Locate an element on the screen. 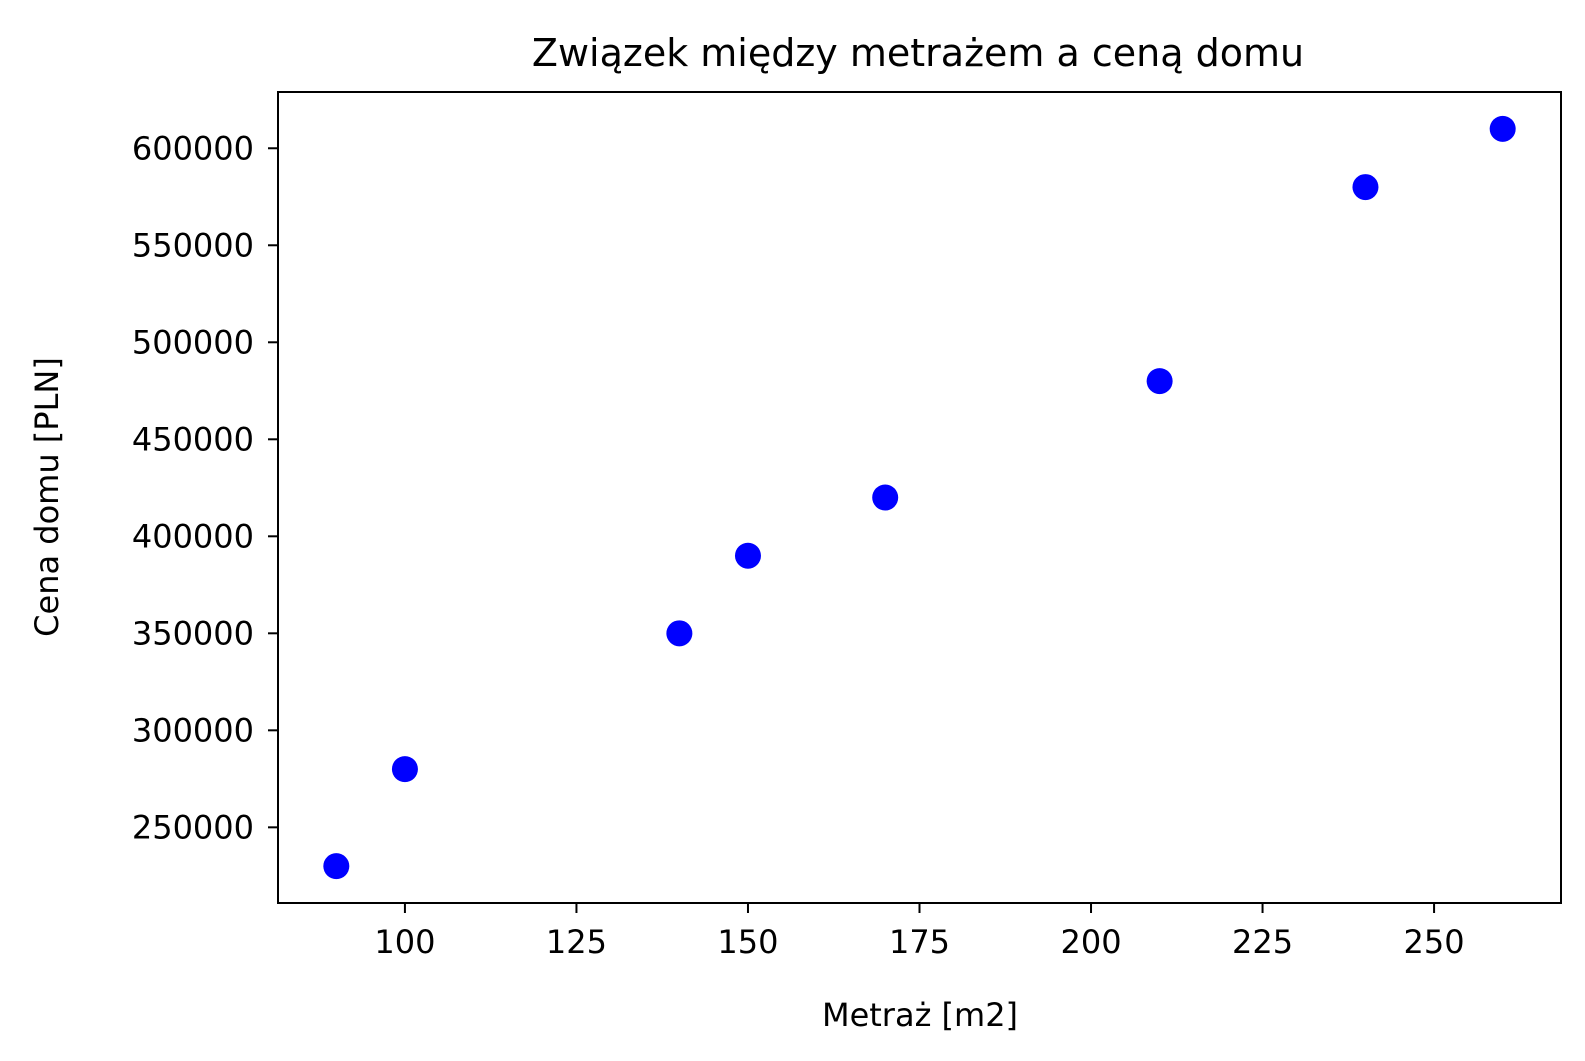 This screenshot has width=1585, height=1061. x-tick-label: 175 is located at coordinates (919, 942).